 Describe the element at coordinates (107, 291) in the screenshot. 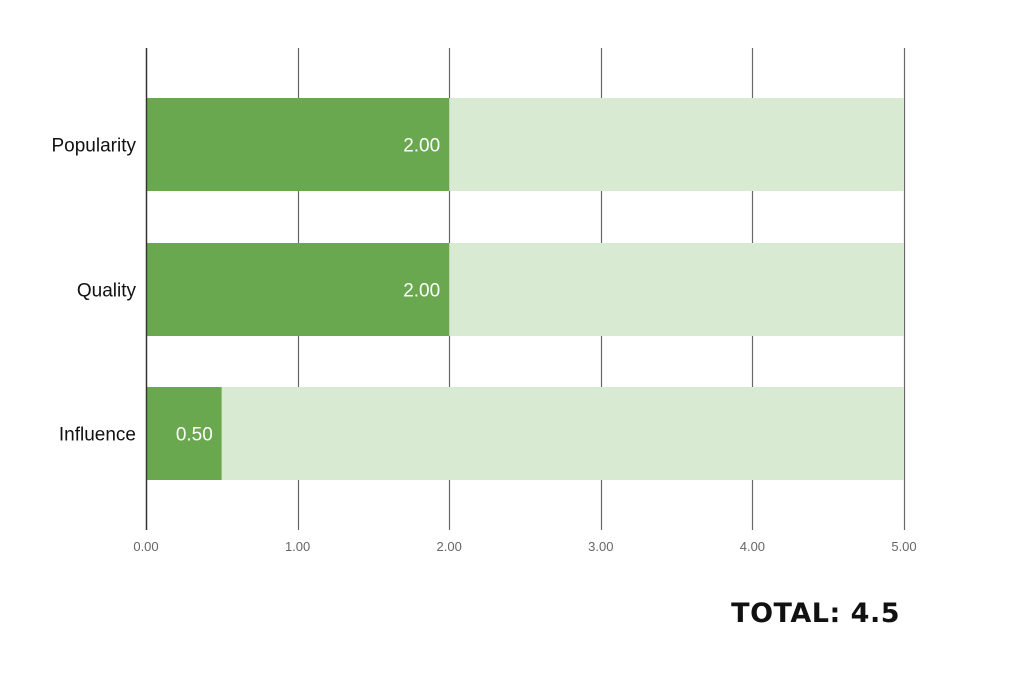

I see `category-label-quality: Quality` at that location.